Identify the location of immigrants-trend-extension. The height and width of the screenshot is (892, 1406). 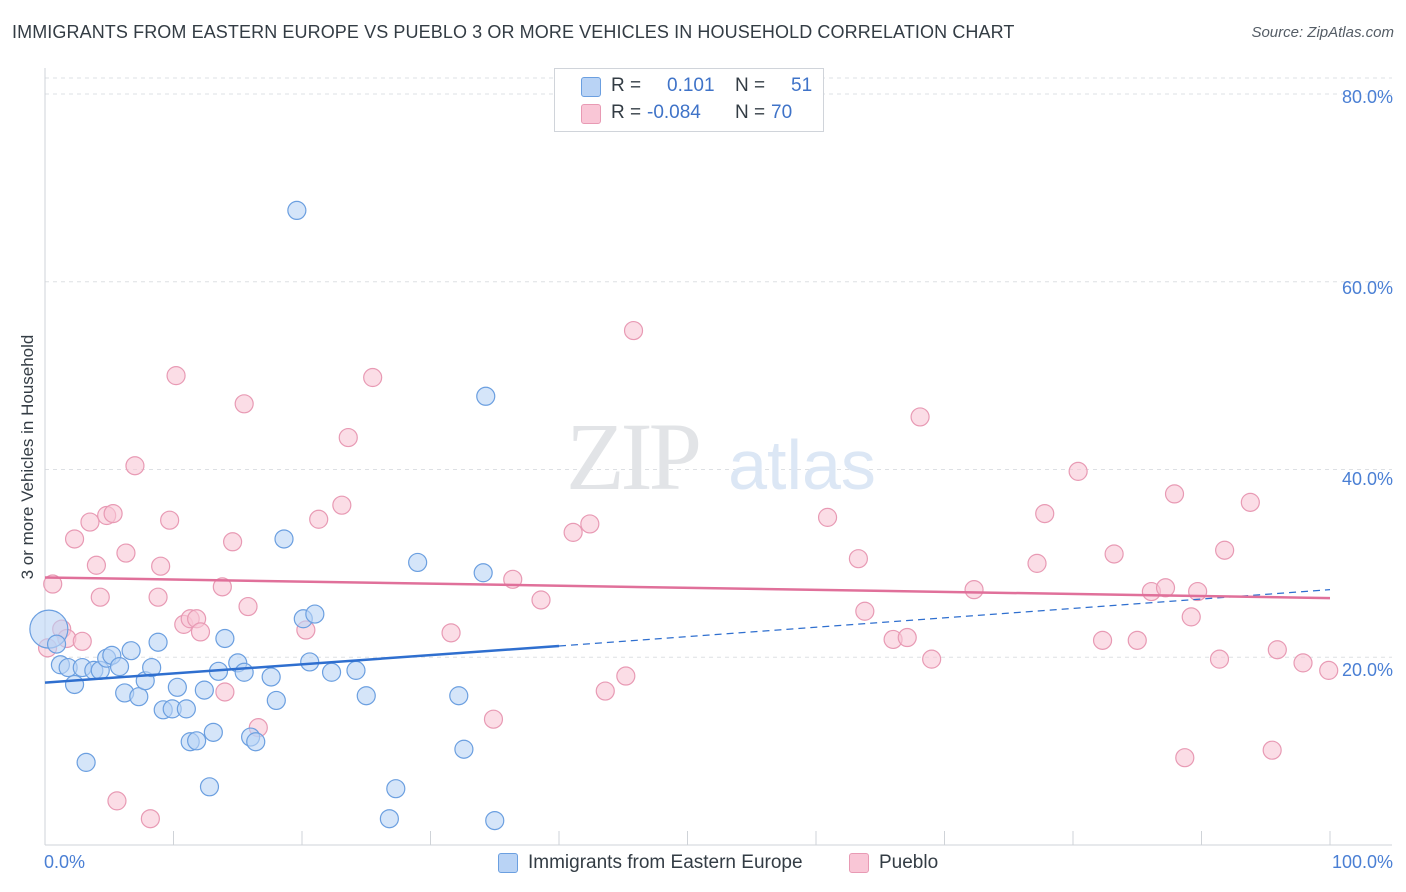
(944, 618).